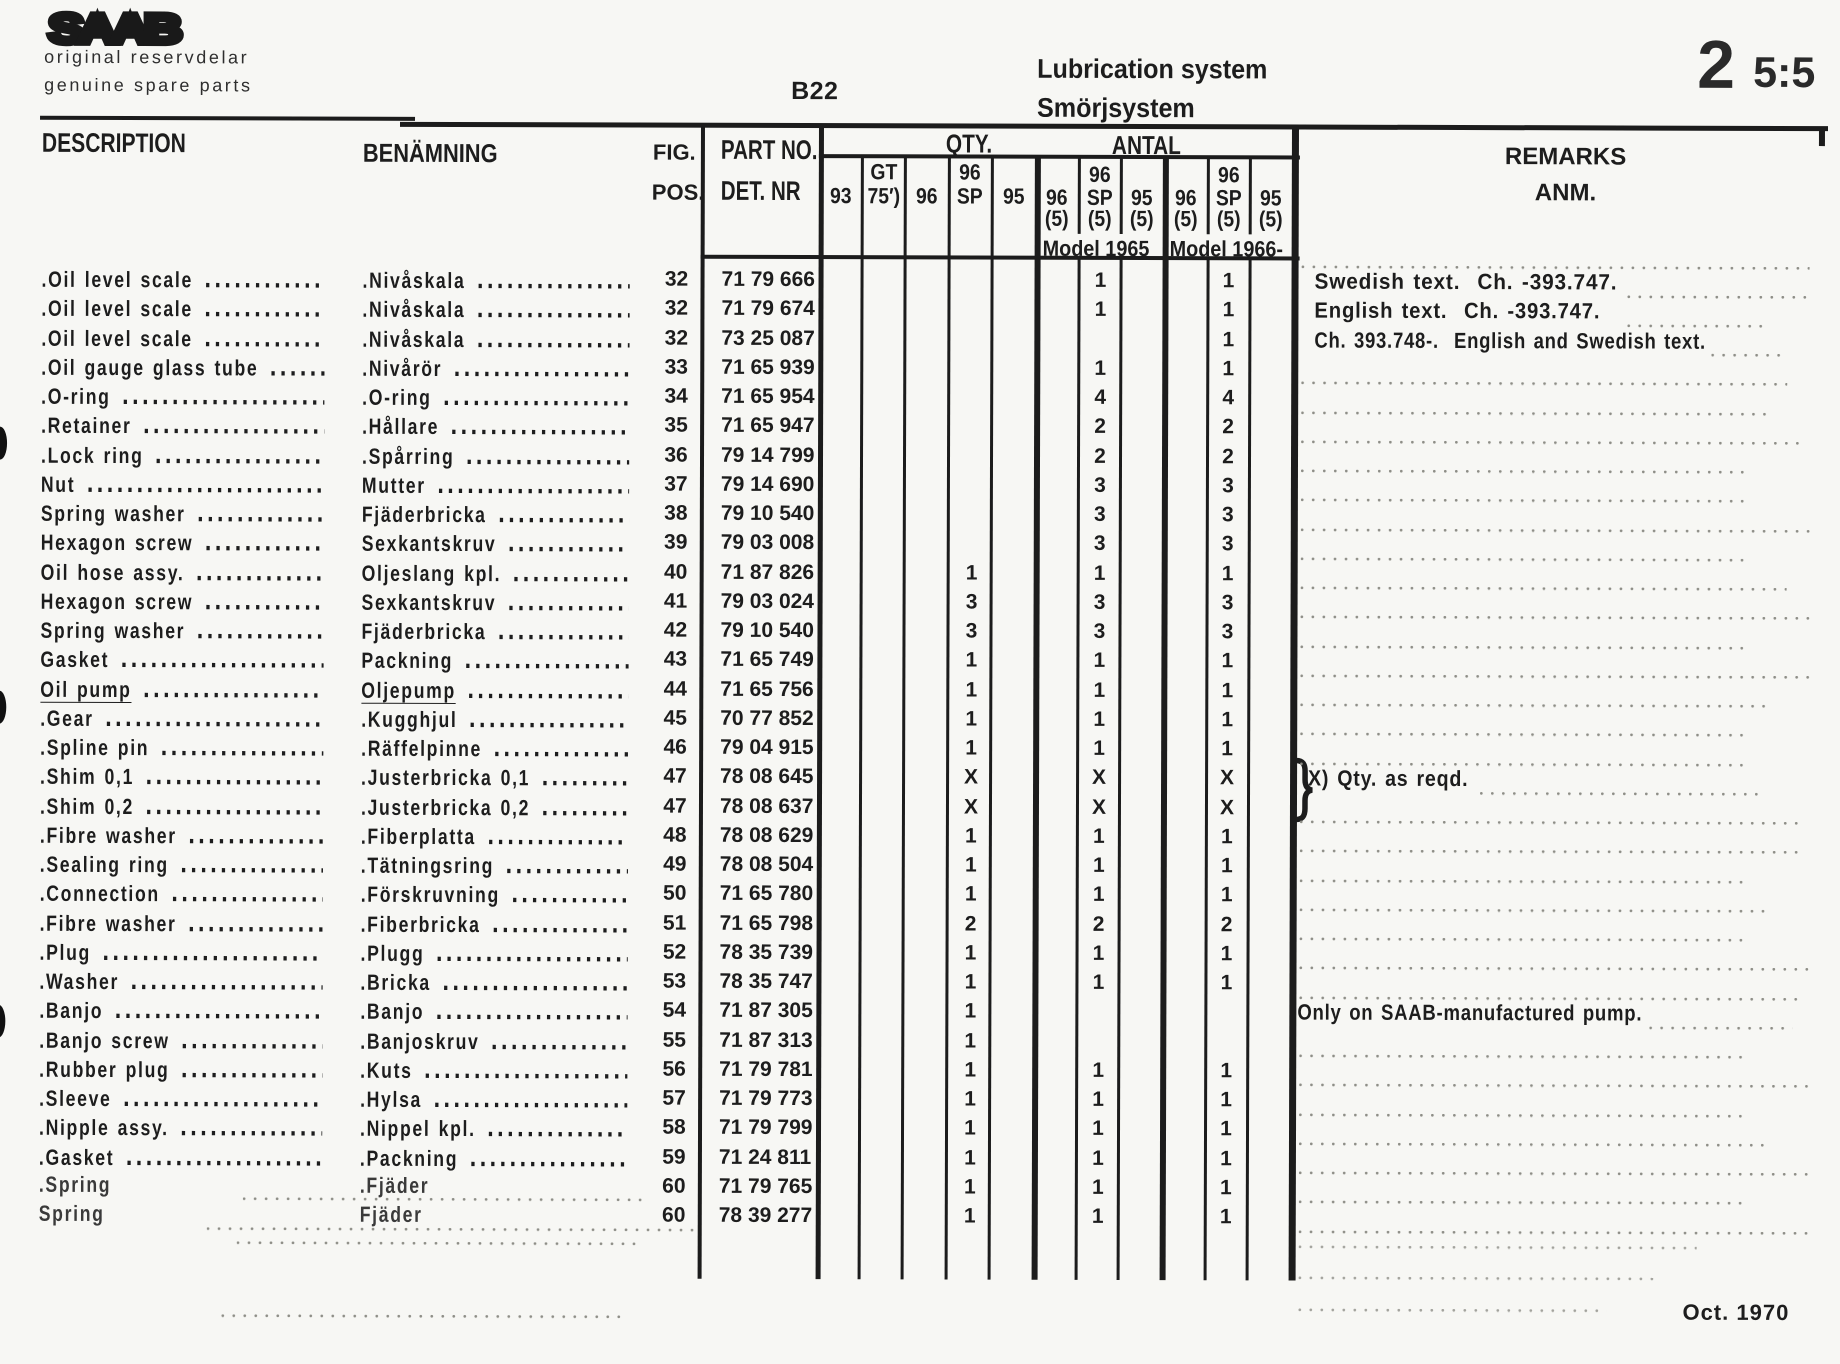  I want to click on svg-text: SAAB, so click(114, 29).